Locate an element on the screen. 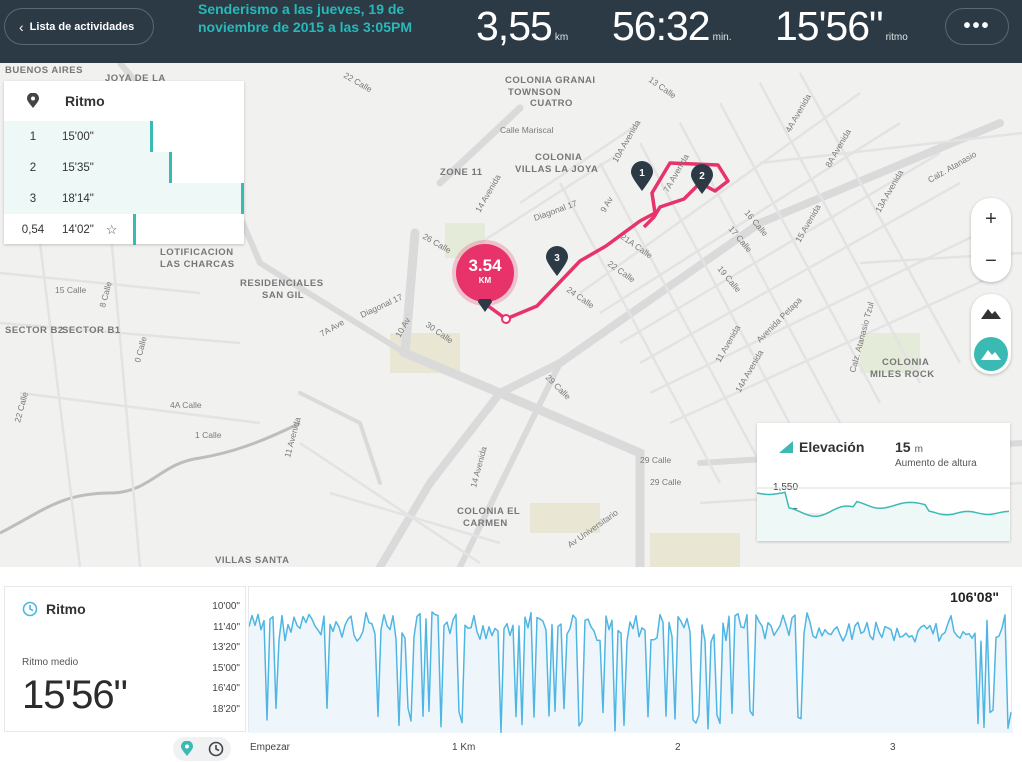  duration-value: 56:32 is located at coordinates (661, 26).